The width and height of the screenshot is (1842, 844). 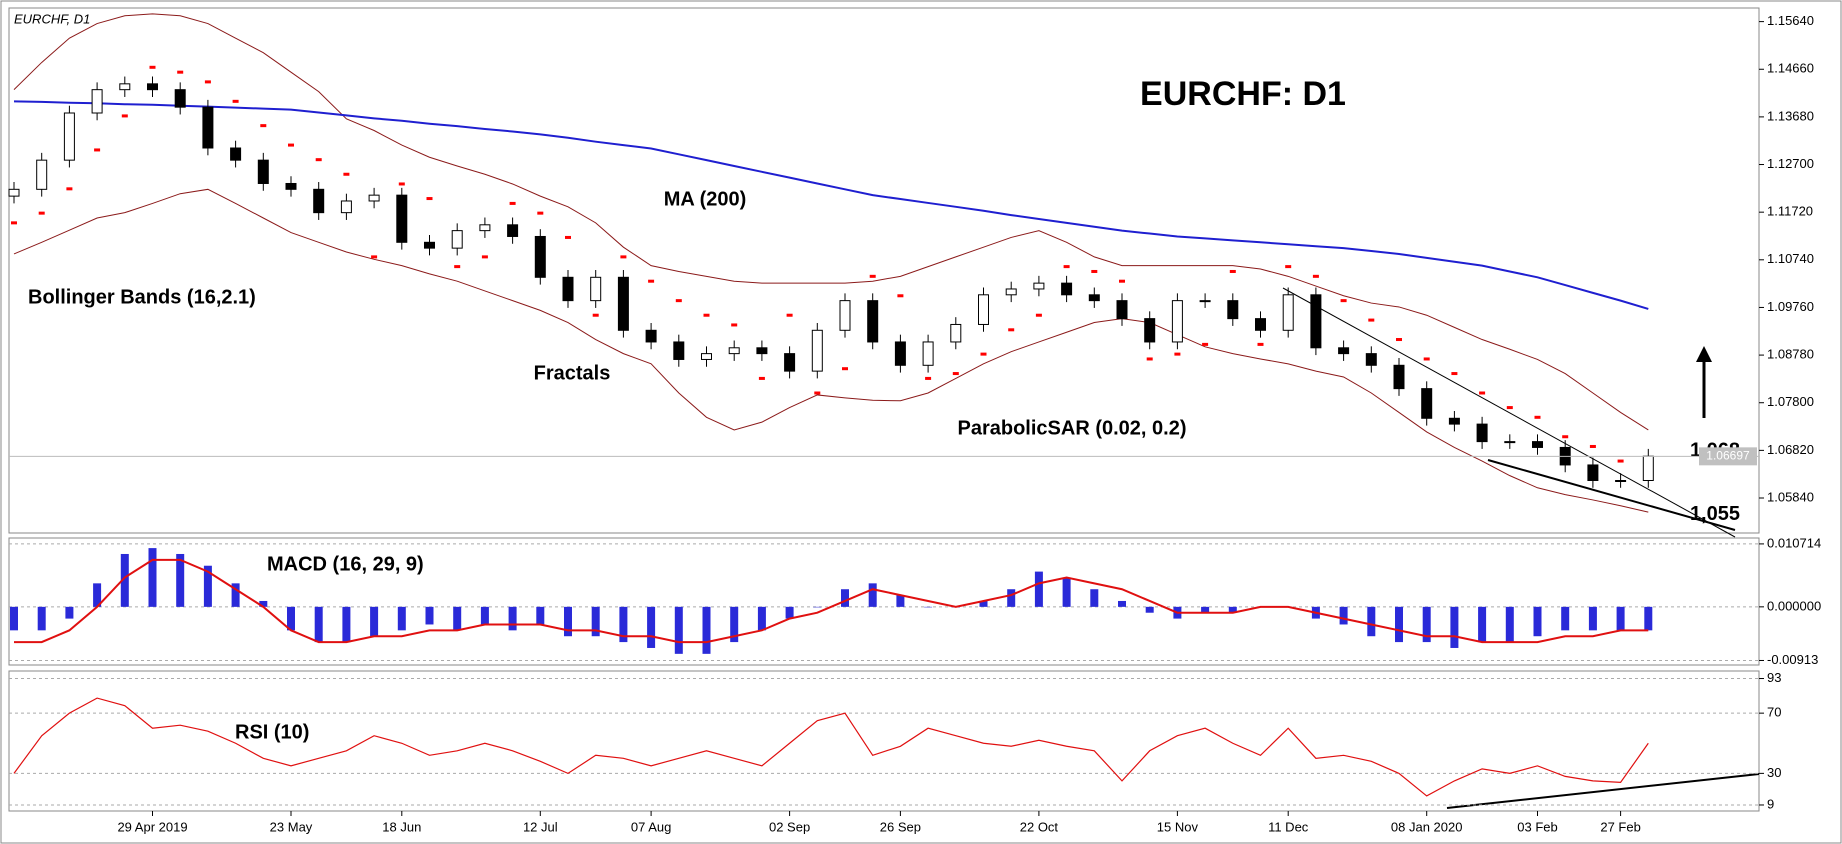 I want to click on y-tick-label: -0.00913, so click(x=1792, y=659).